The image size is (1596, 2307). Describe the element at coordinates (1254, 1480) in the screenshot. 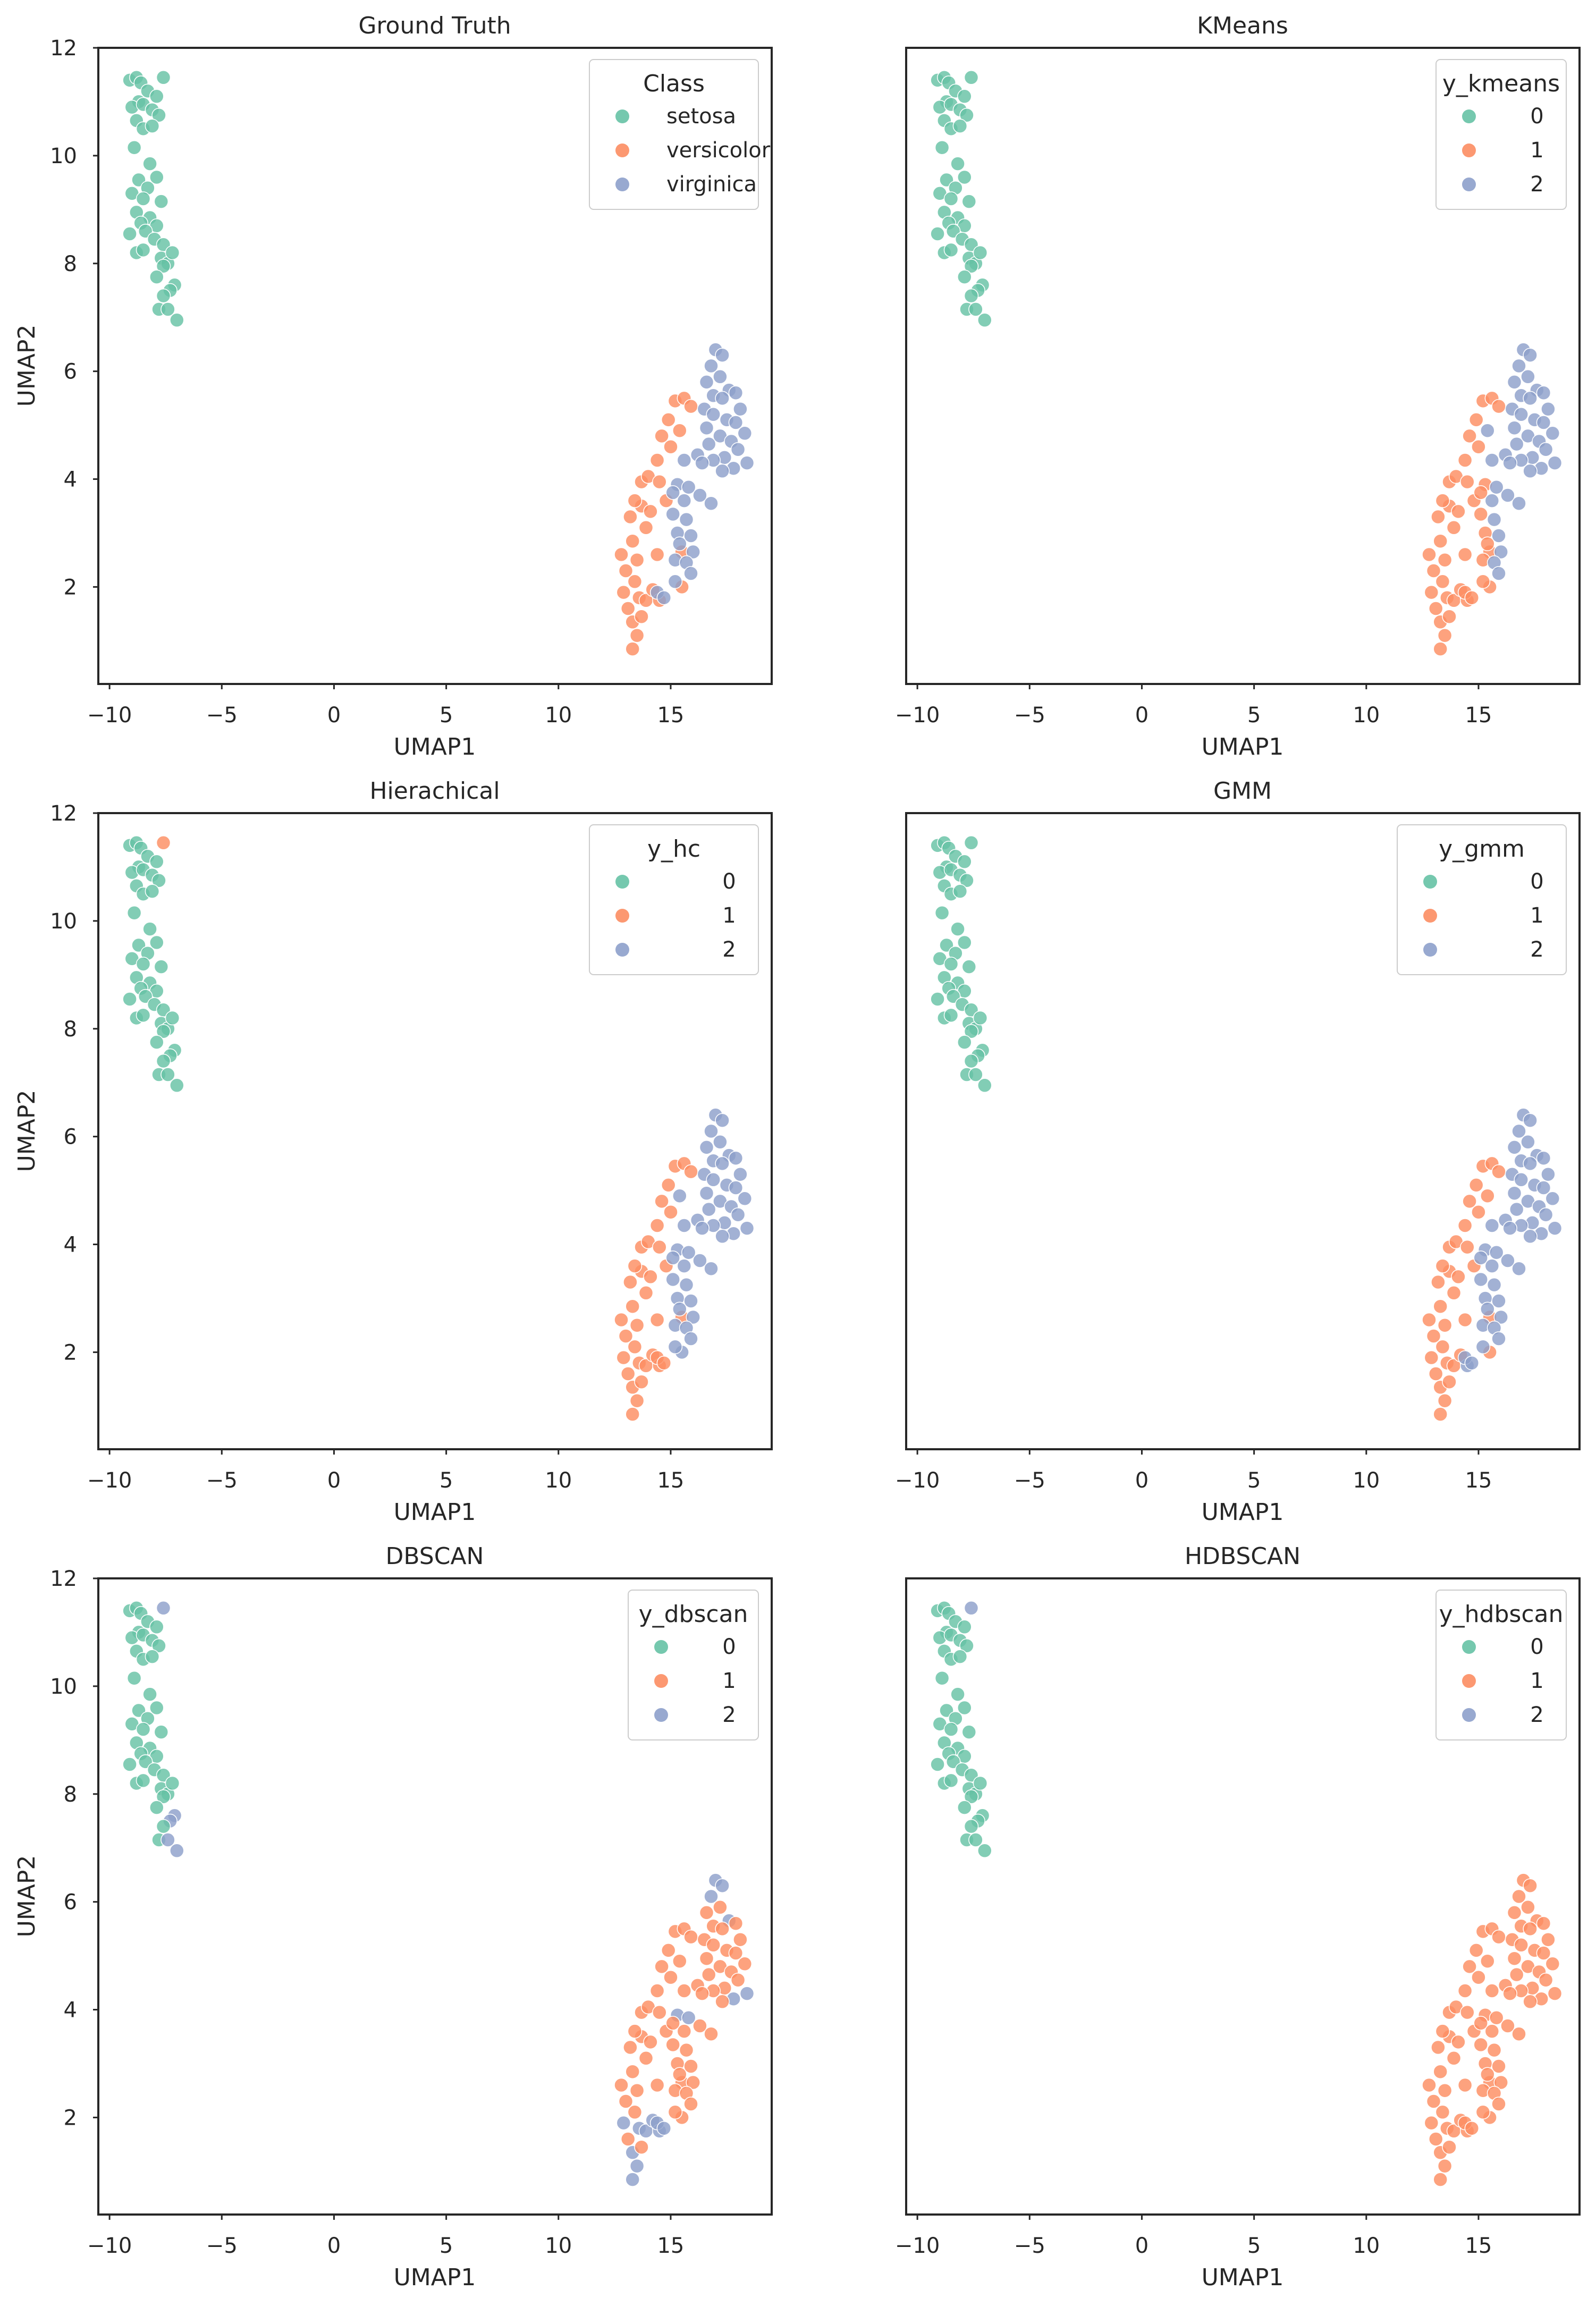

I see `x-tick-label: 5` at that location.